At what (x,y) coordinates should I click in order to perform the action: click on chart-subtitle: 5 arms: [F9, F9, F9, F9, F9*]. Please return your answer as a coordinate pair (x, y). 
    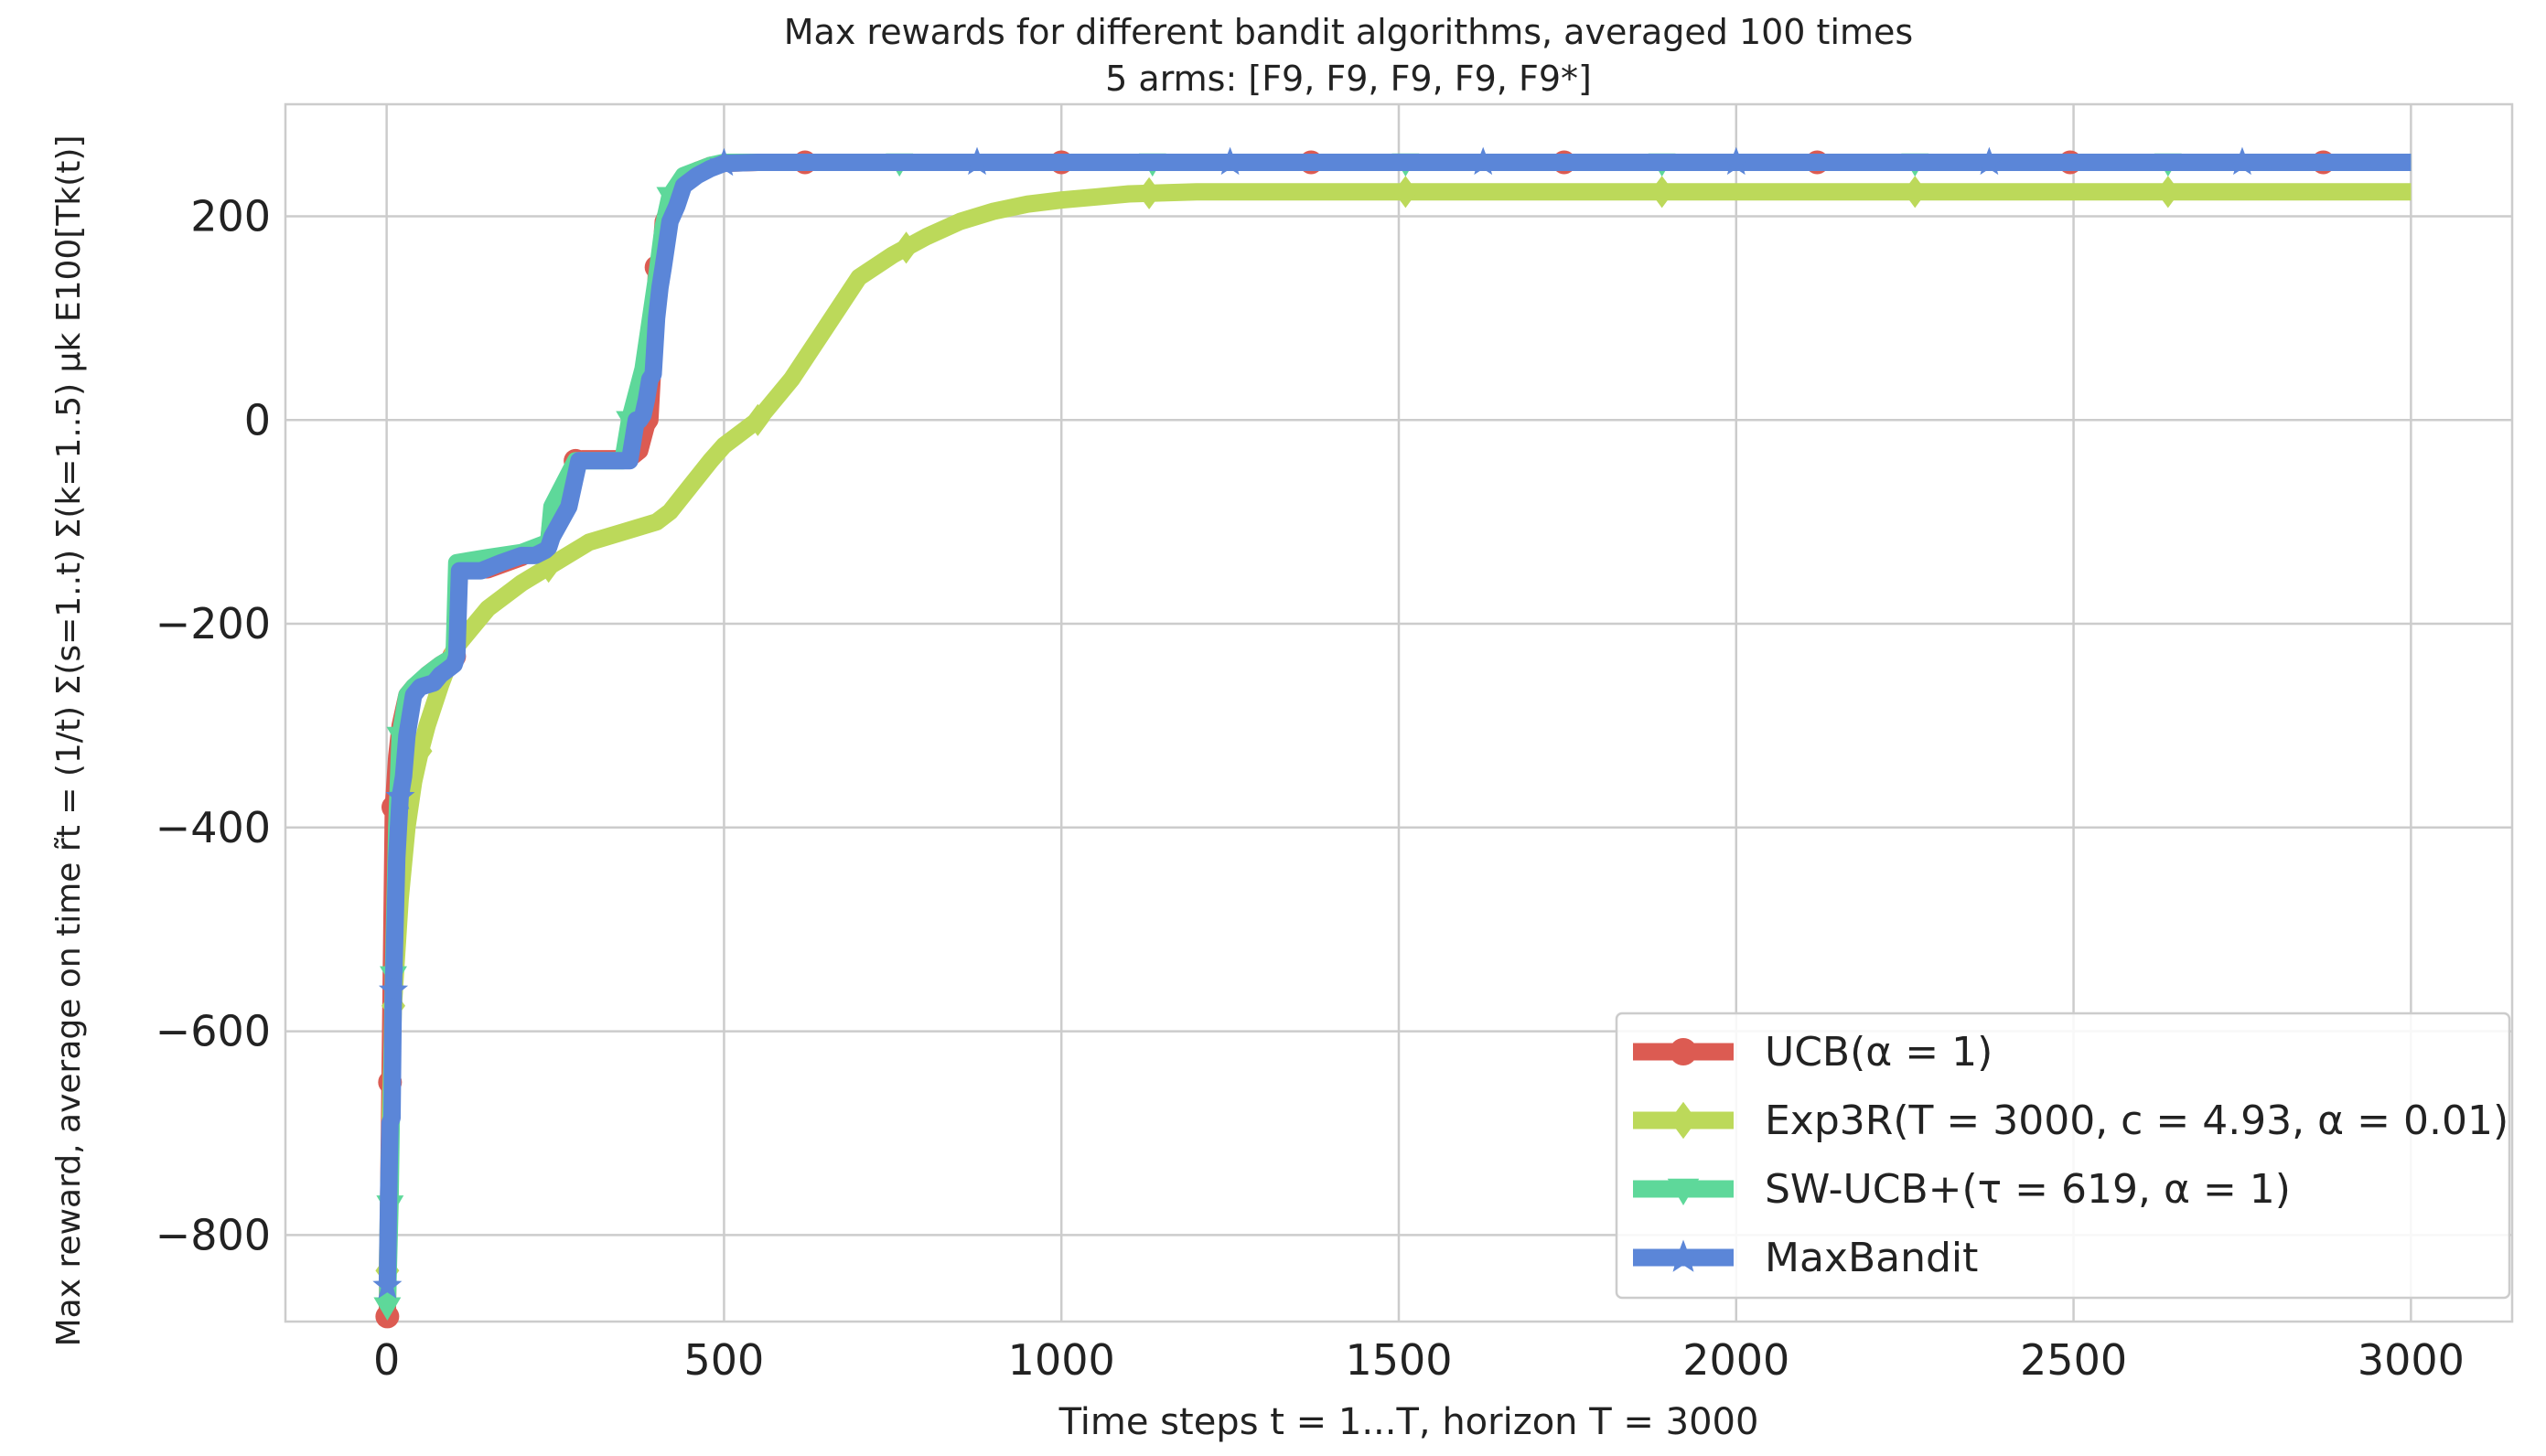
    Looking at the image, I should click on (1348, 79).